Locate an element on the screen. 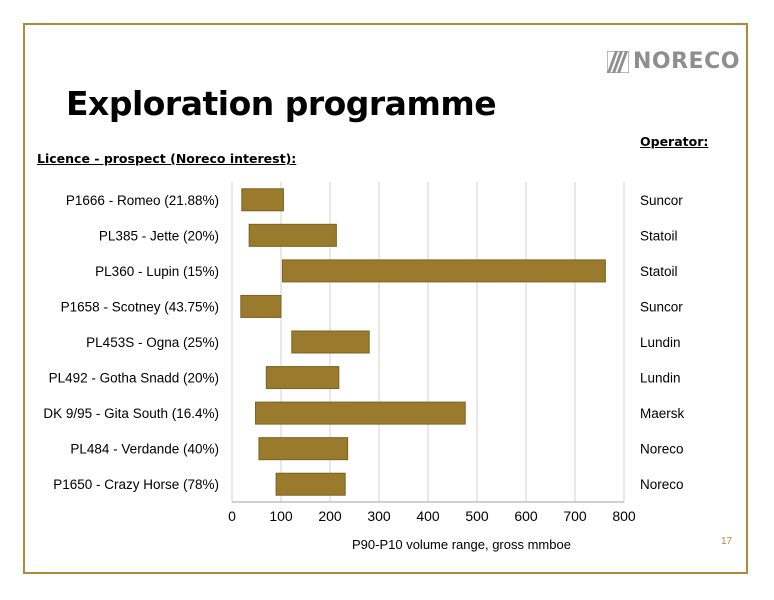 The width and height of the screenshot is (774, 600). x-axis-title: P90-P10 volume range, gross mmboe is located at coordinates (461, 544).